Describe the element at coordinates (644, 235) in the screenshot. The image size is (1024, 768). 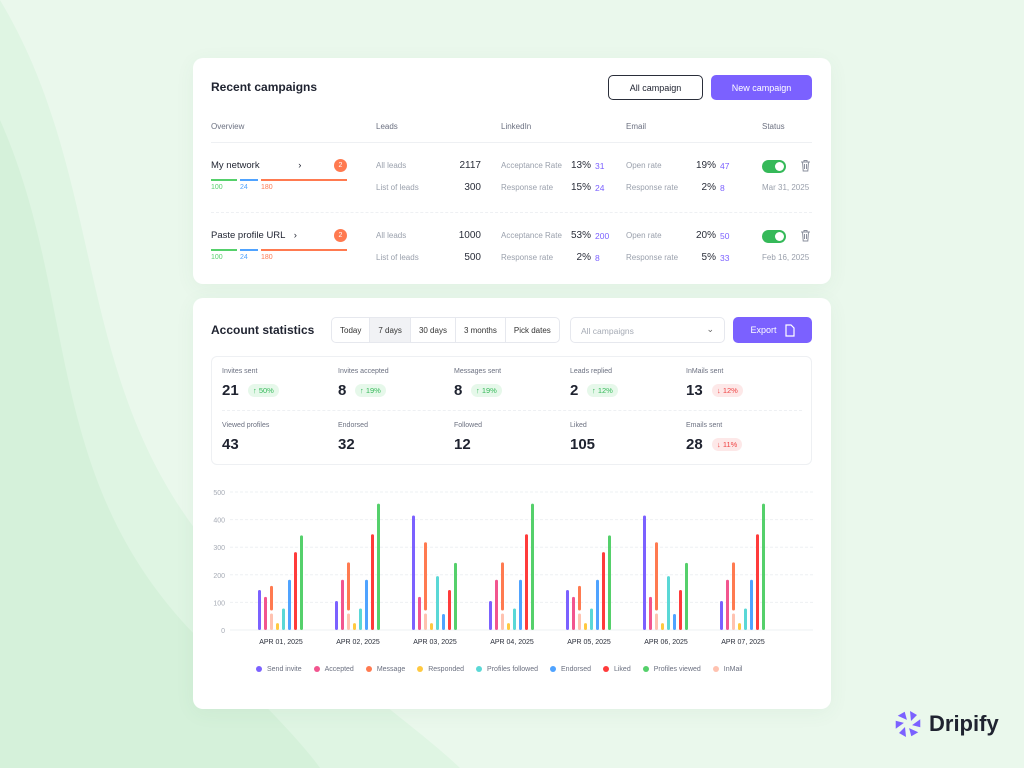
I see `email-label: Open rate` at that location.